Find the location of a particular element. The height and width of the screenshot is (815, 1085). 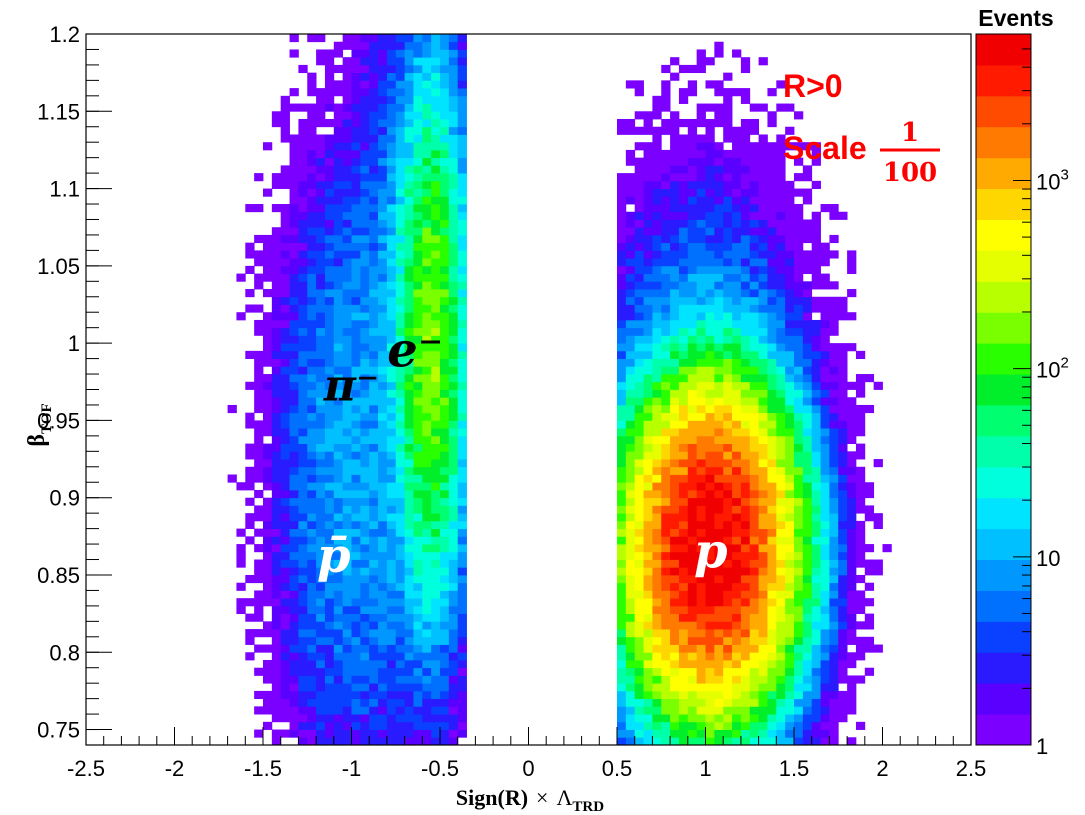

label-pion: π⁻ is located at coordinates (351, 385).